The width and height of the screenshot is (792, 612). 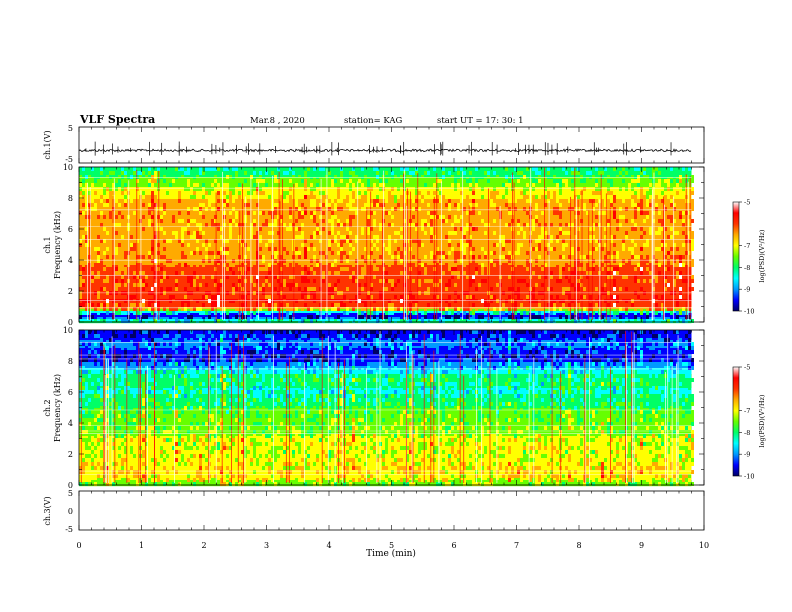 What do you see at coordinates (378, 148) in the screenshot?
I see `ch1-waveform-spikes` at bounding box center [378, 148].